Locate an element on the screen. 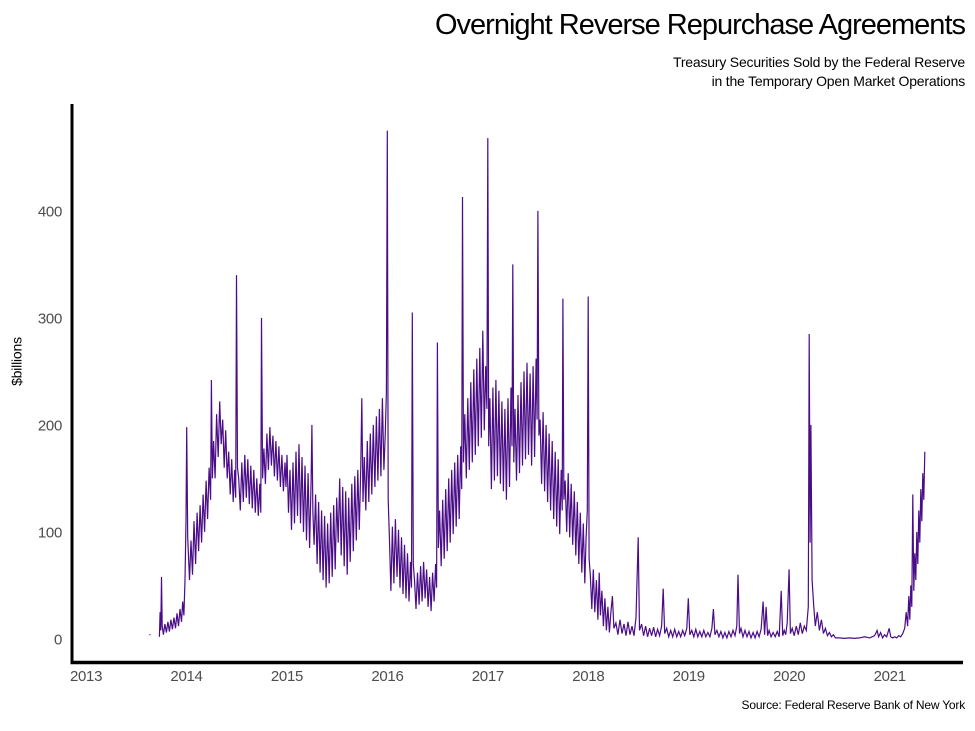 The width and height of the screenshot is (975, 731). chart-title: Overnight Reverse Repurchase Agreements is located at coordinates (700, 25).